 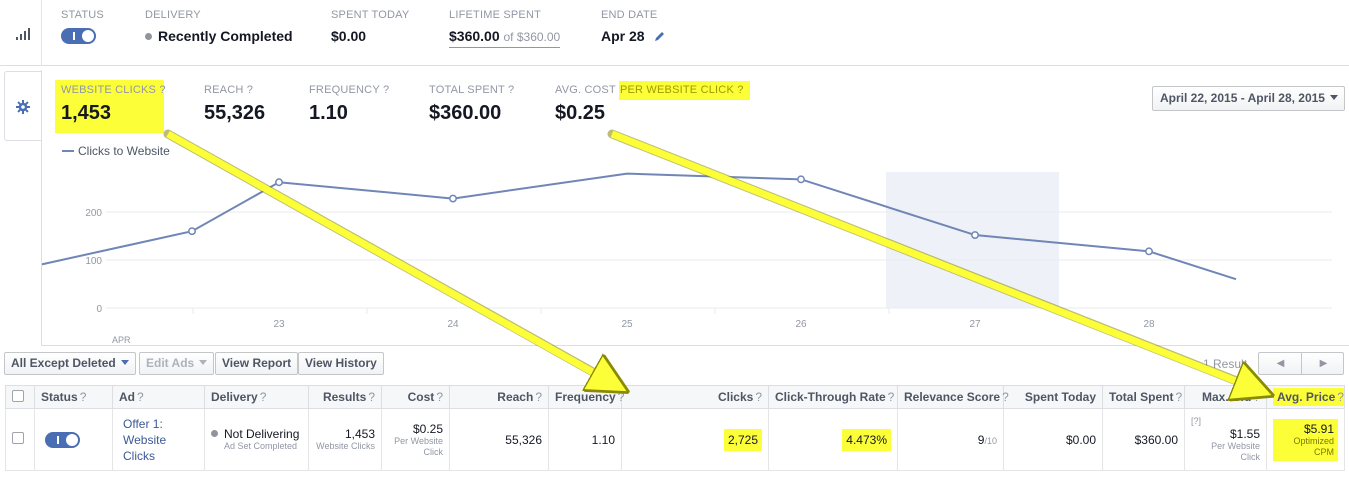 I want to click on row-results: 1,453 Website Clicks, so click(x=345, y=439).